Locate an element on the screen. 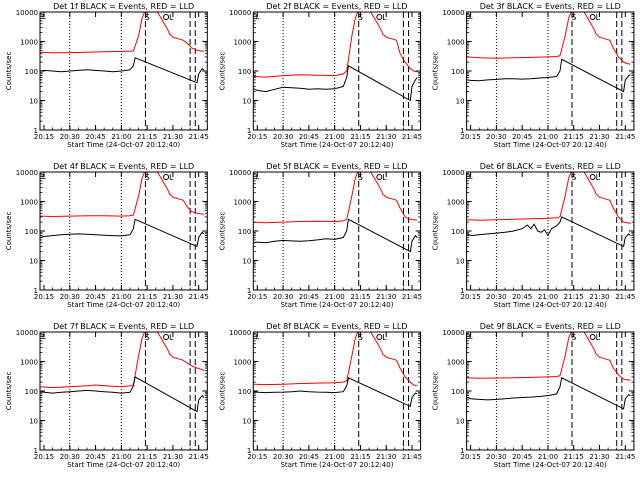 Image resolution: width=640 pixels, height=480 pixels. chart-title: Det 9f BLACK = Events, RED = LLD is located at coordinates (550, 326).